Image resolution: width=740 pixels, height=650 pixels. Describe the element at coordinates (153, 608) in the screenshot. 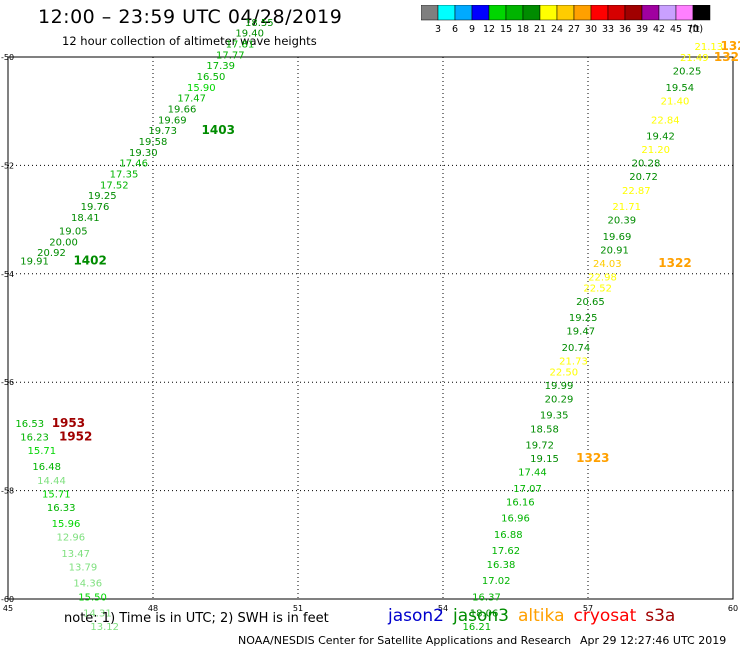

I see `x-tick-label: 48` at that location.